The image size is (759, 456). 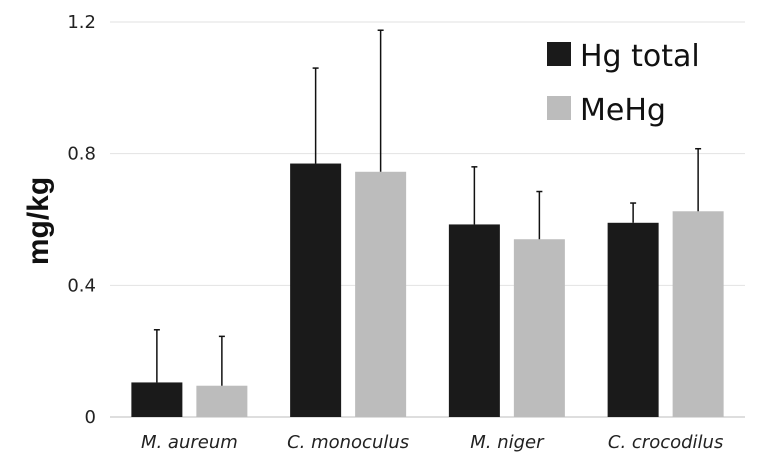 What do you see at coordinates (623, 110) in the screenshot?
I see `legend-label: MeHg` at bounding box center [623, 110].